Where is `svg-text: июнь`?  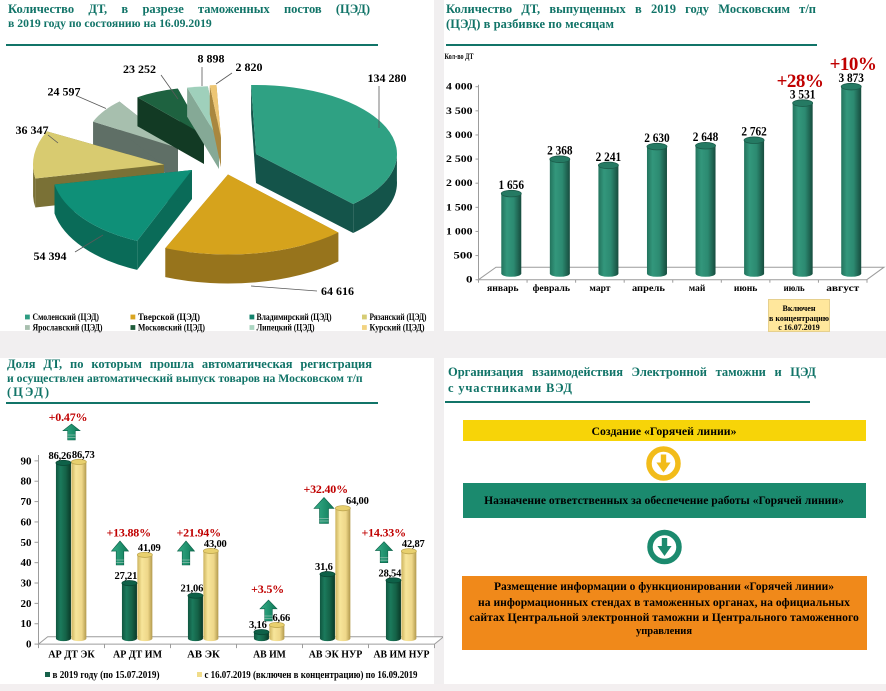 svg-text: июнь is located at coordinates (746, 288).